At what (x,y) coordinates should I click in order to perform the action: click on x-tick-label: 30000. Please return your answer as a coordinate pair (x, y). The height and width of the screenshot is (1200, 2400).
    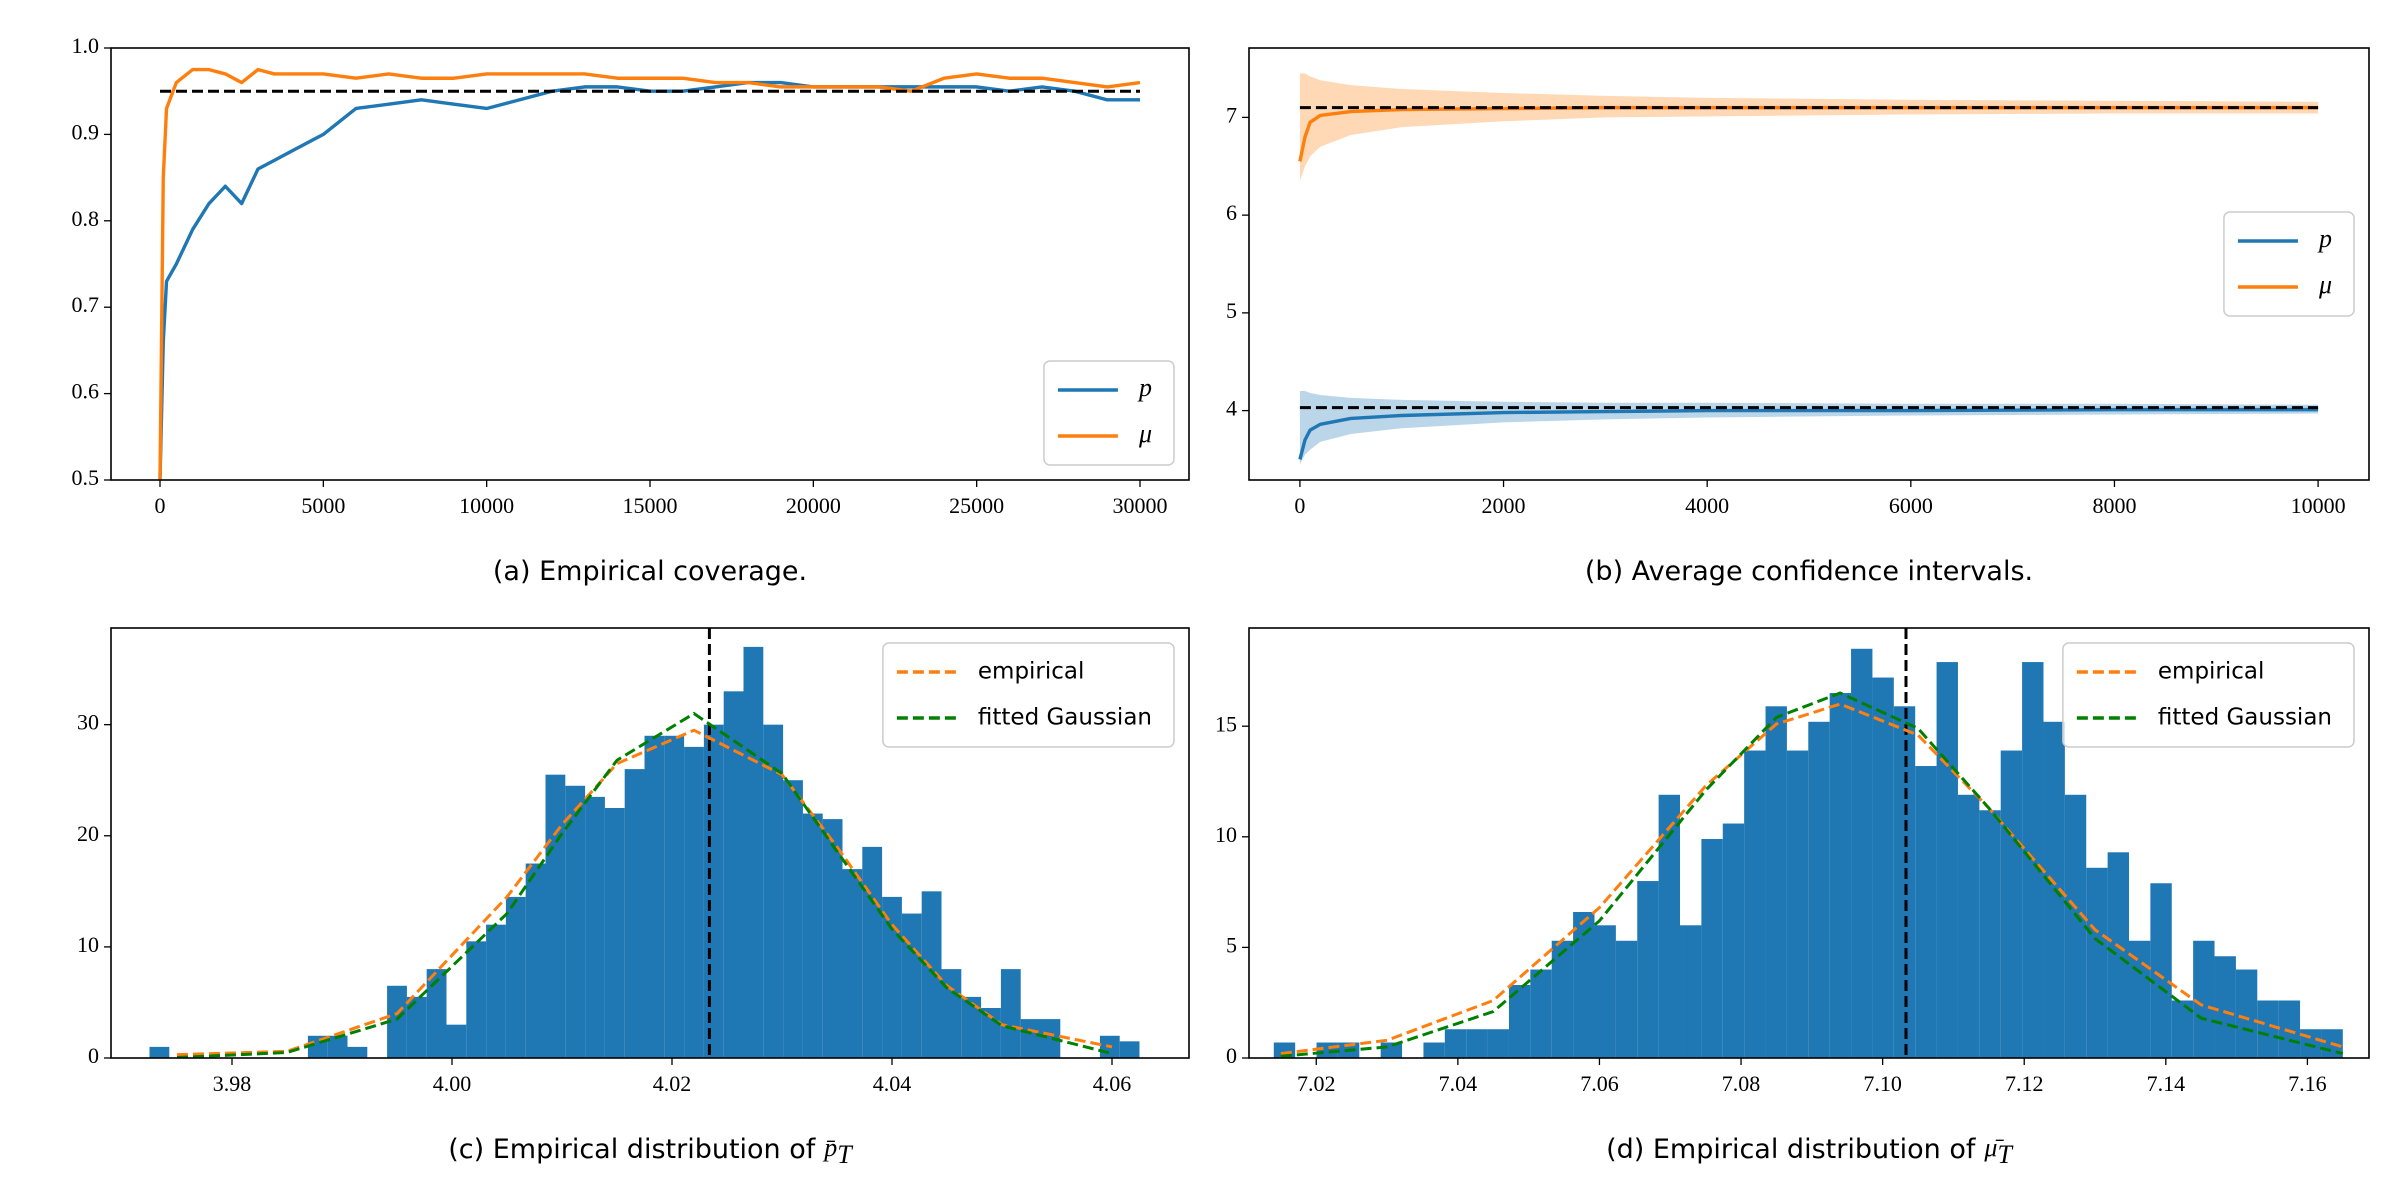
    Looking at the image, I should click on (1140, 505).